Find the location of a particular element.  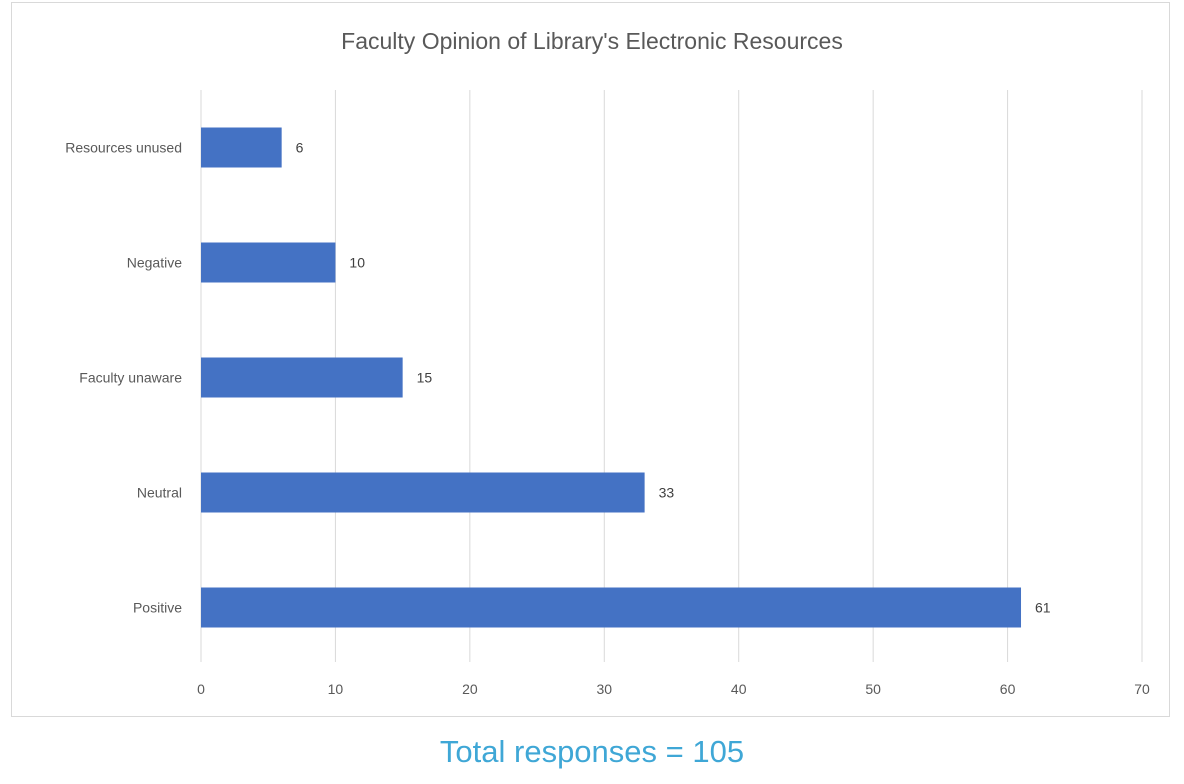

x-tick-label: 10 is located at coordinates (336, 689).